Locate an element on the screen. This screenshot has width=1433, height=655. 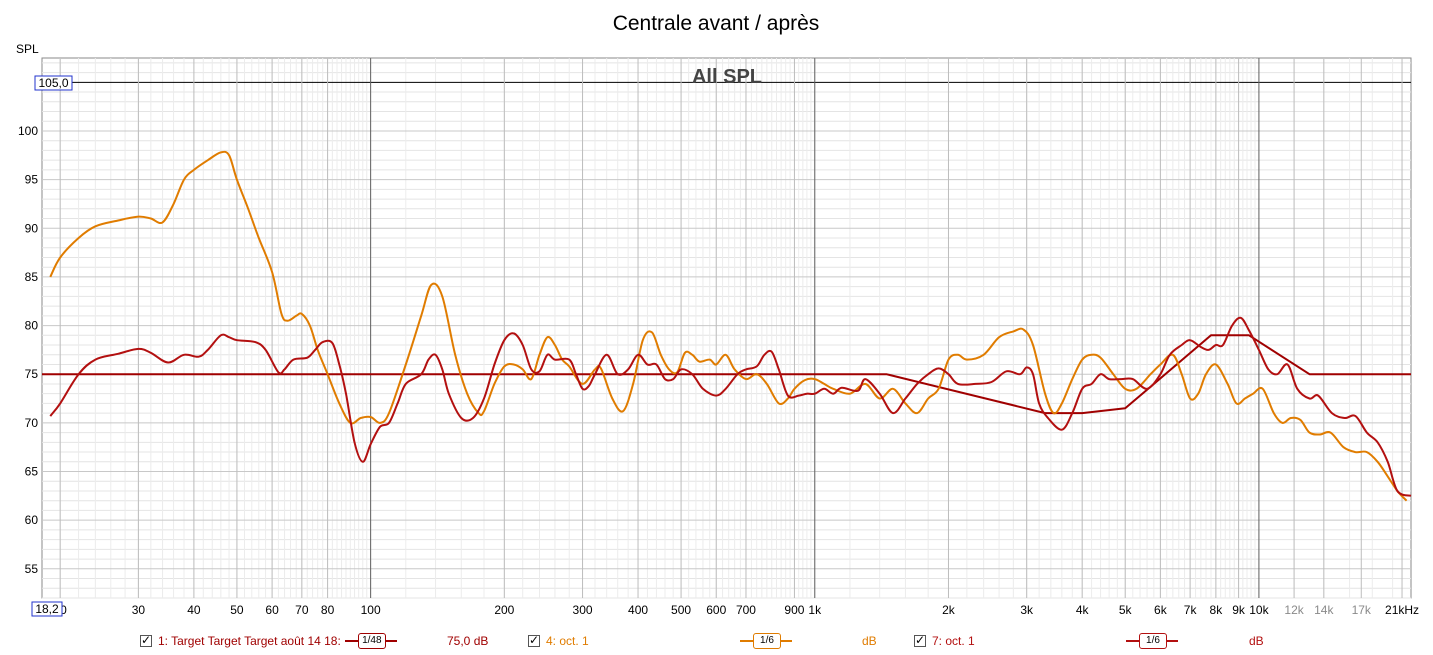
x-tick-label: 80 is located at coordinates (328, 610).